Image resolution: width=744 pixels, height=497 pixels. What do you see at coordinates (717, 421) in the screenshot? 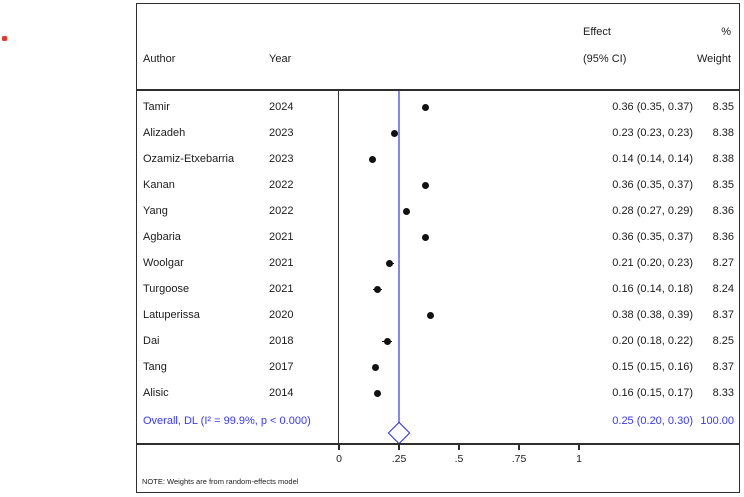
I see `overall-weight: 100.00` at bounding box center [717, 421].